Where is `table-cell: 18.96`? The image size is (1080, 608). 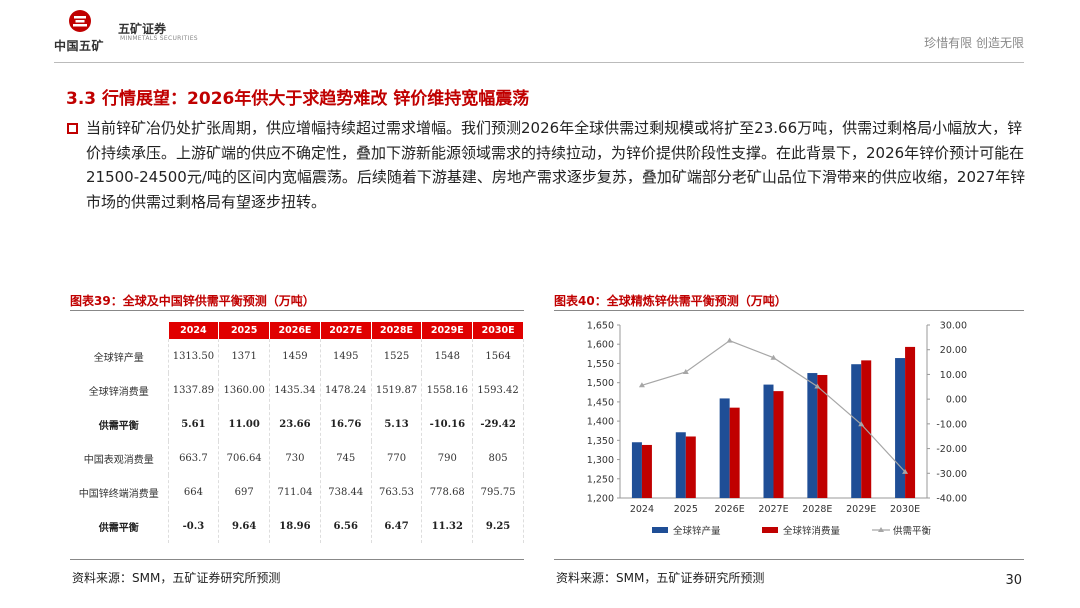 table-cell: 18.96 is located at coordinates (295, 526).